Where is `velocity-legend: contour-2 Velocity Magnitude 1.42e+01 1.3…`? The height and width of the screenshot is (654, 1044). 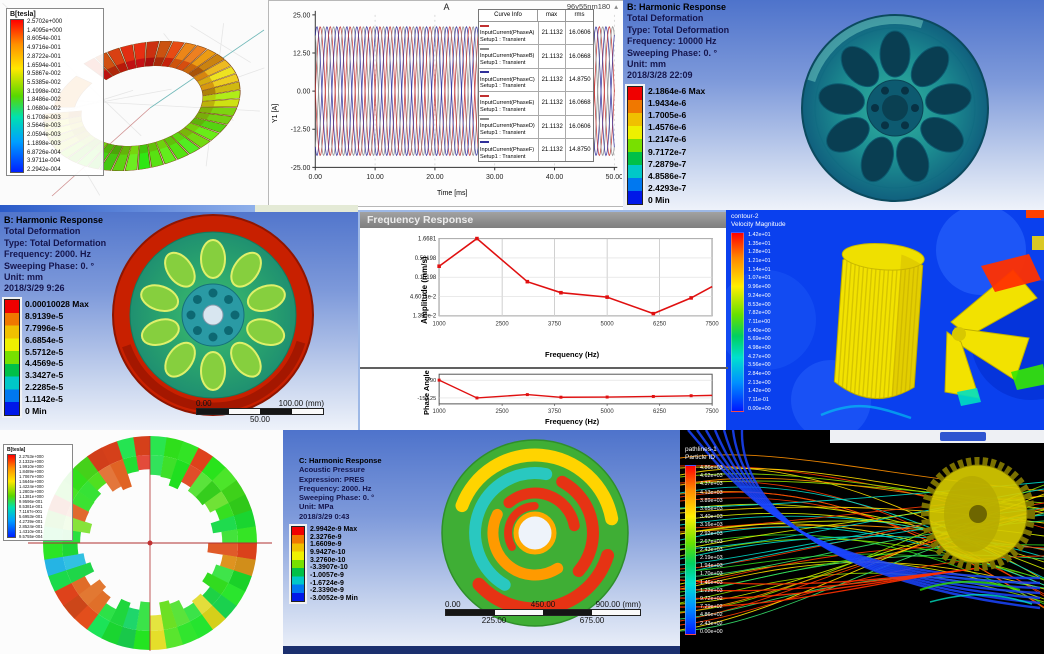 velocity-legend: contour-2 Velocity Magnitude 1.42e+01 1.3… is located at coordinates (758, 312).